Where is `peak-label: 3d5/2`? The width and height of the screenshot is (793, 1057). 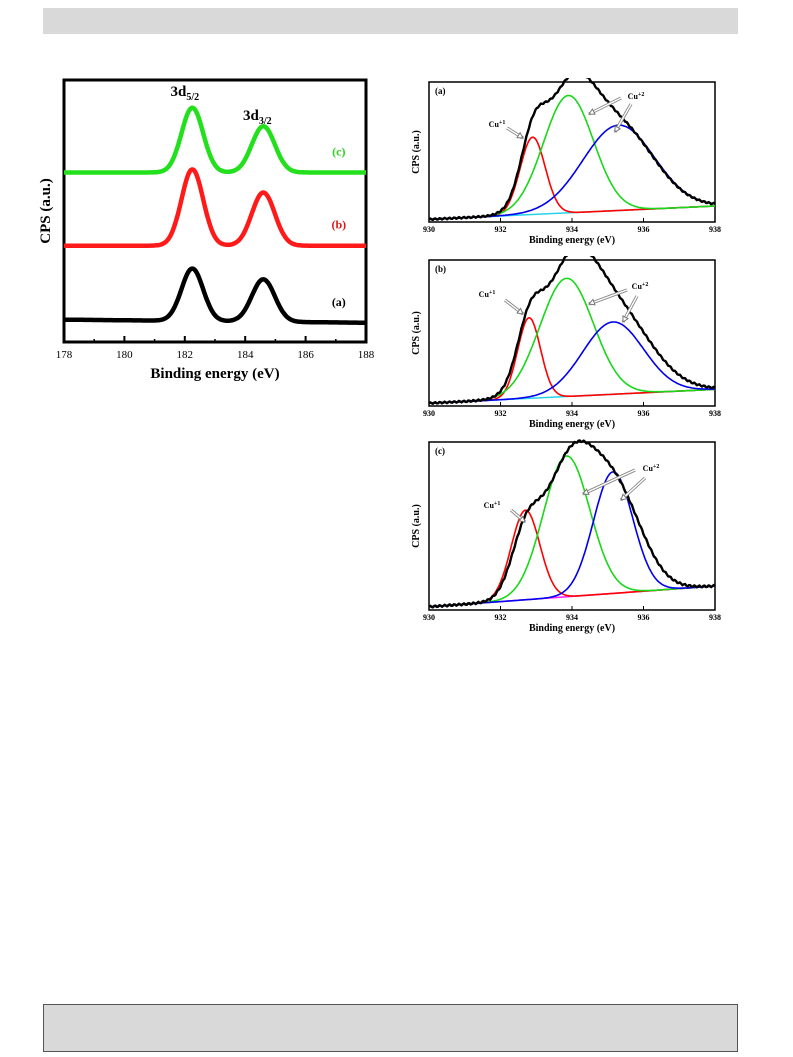
peak-label: 3d5/2 is located at coordinates (185, 93).